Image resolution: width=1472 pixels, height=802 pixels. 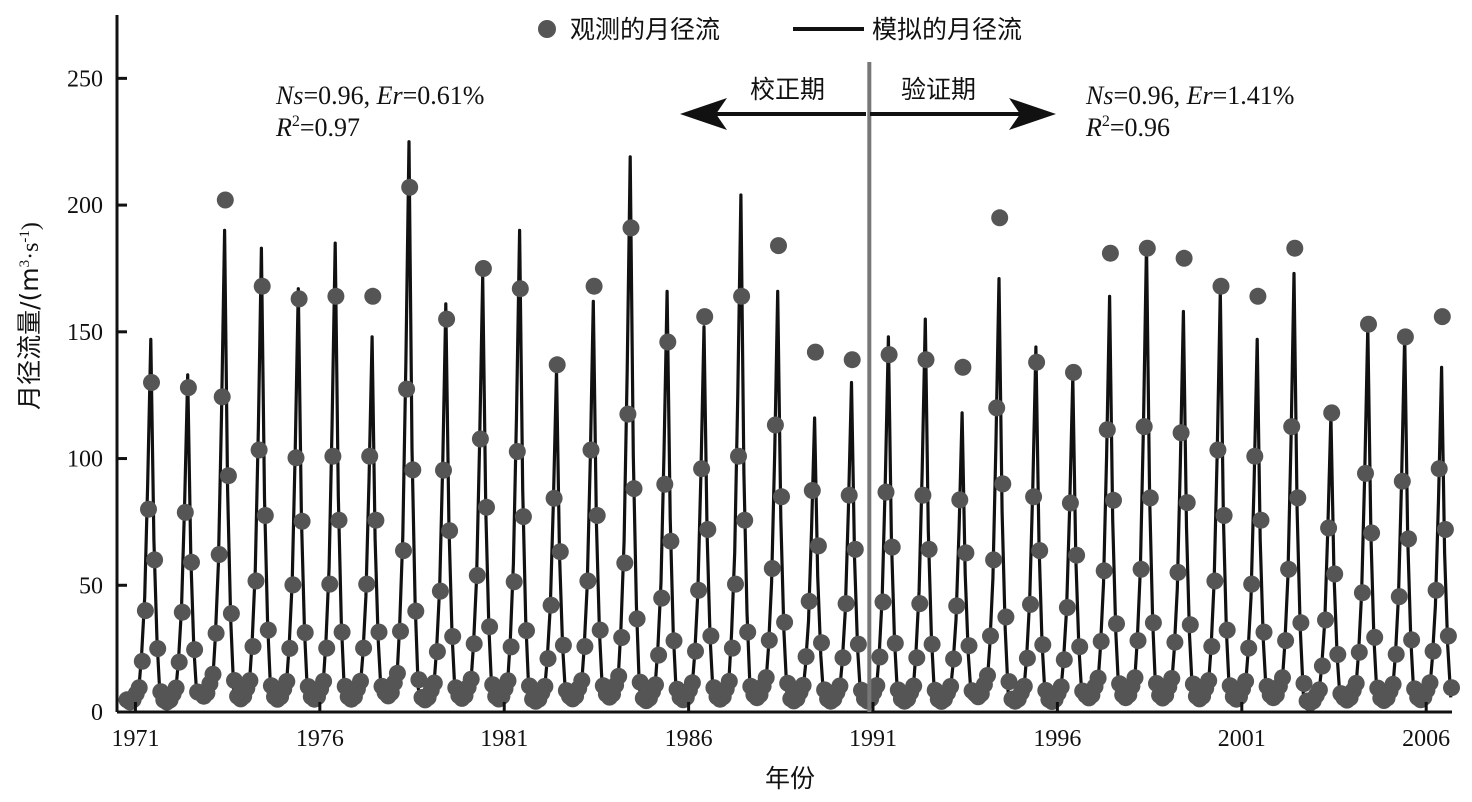 I want to click on x-tick-label: 1991, so click(x=873, y=739).